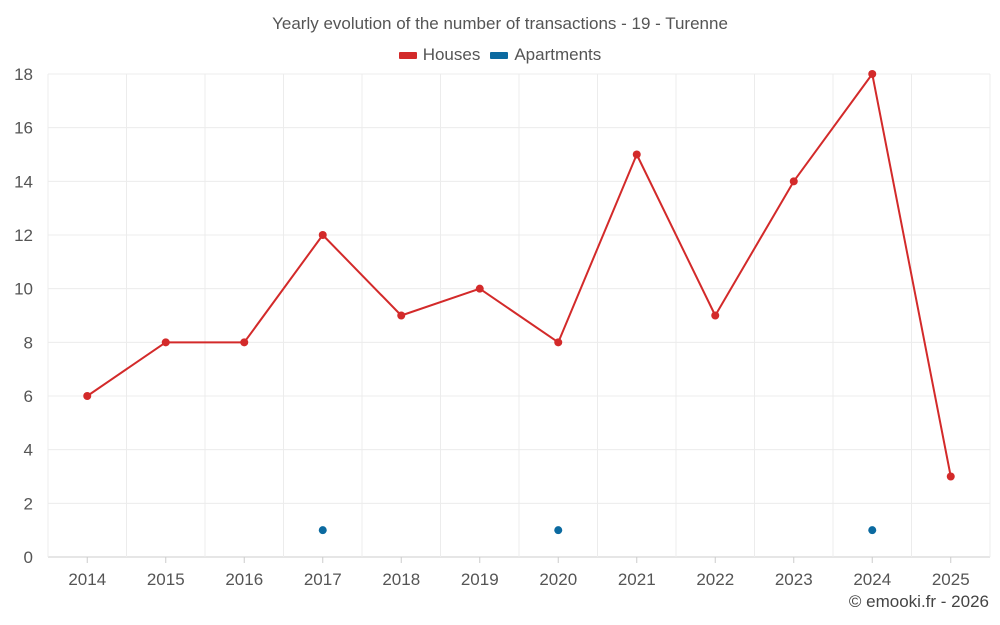  What do you see at coordinates (918, 601) in the screenshot?
I see `credit: © emooki.fr - 2026` at bounding box center [918, 601].